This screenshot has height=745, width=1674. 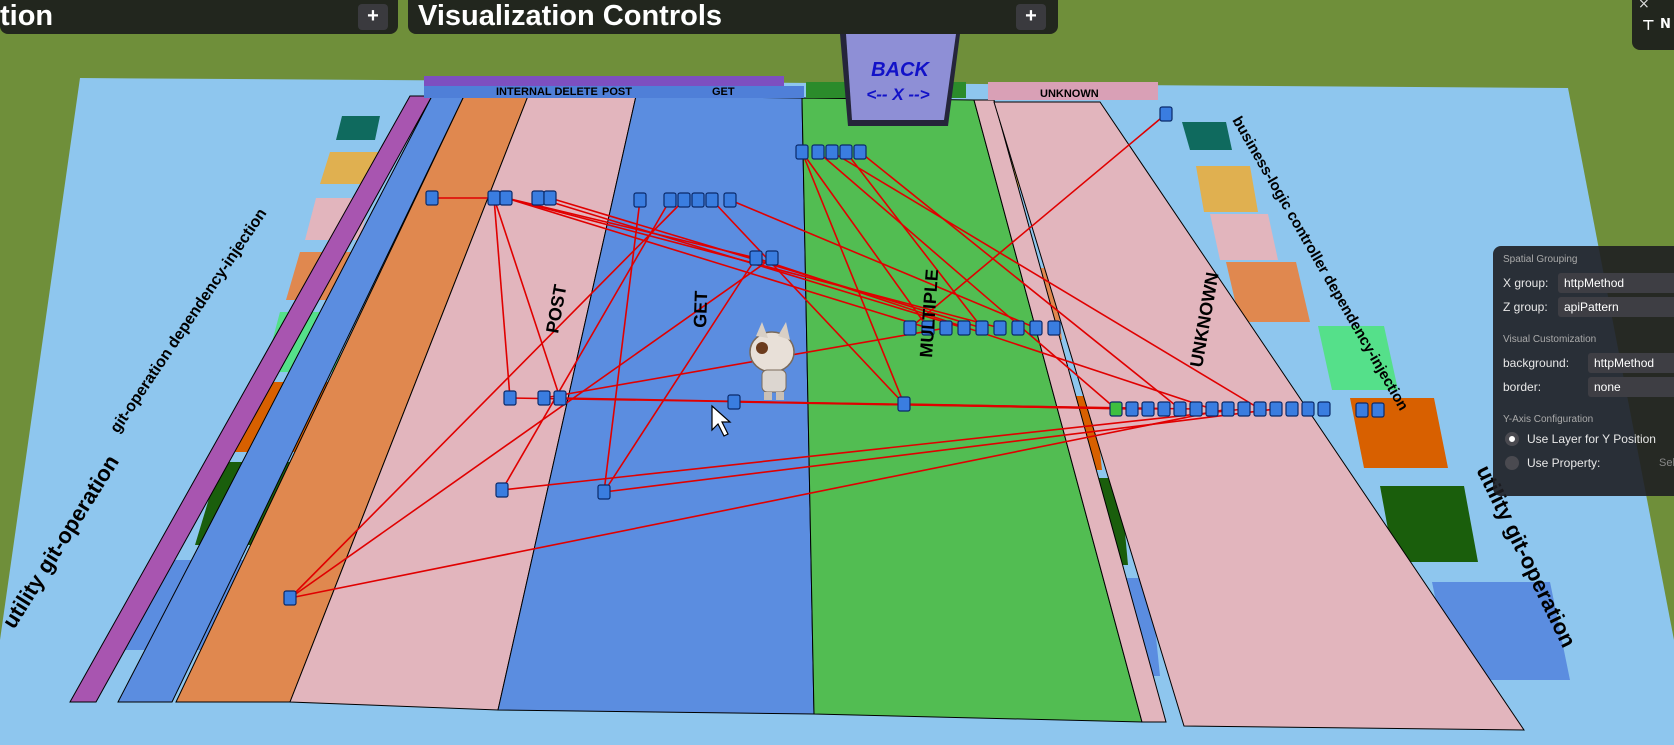 I want to click on use-property-label: Use Property:, so click(x=1564, y=463).